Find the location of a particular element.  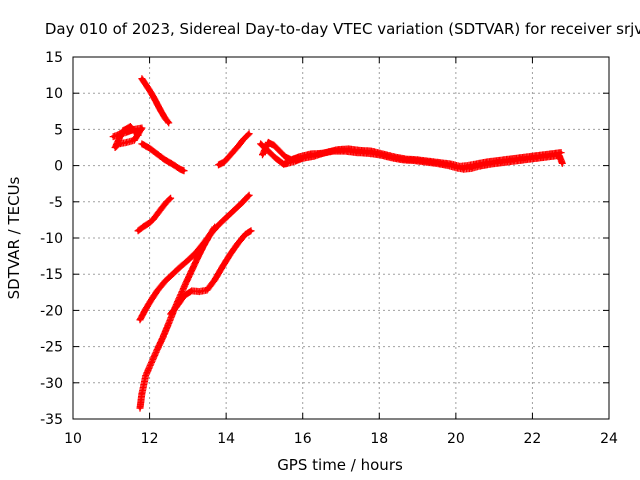

y-tick-label: -5 is located at coordinates (56, 203).